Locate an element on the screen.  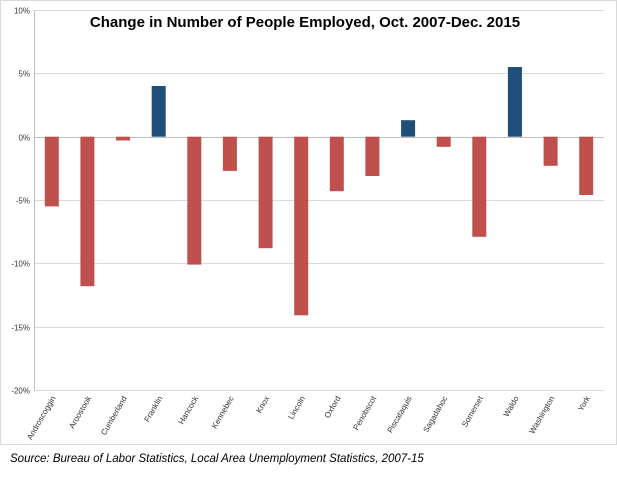
y-tick-label: -20% is located at coordinates (20, 391).